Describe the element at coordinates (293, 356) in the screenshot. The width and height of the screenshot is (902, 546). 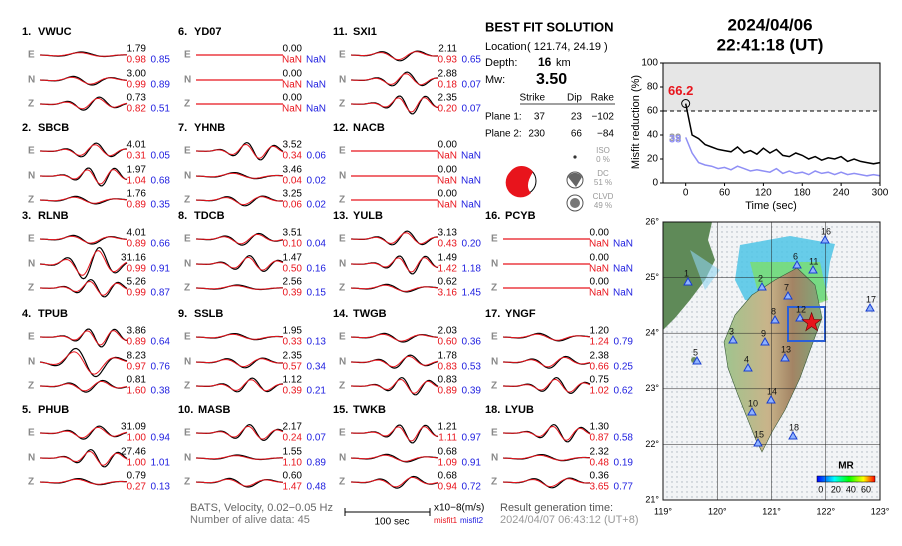
I see `amplitude: 2.35` at that location.